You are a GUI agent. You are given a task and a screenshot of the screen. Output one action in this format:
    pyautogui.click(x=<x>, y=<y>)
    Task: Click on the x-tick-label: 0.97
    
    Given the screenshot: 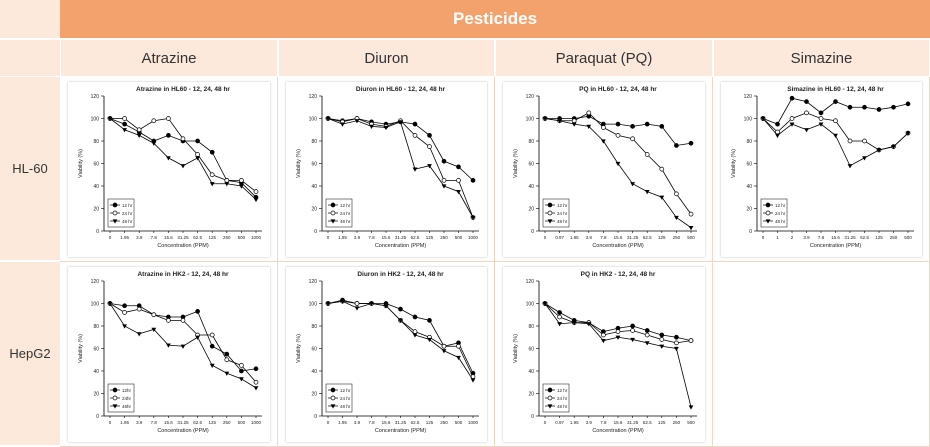 What is the action you would take?
    pyautogui.click(x=559, y=422)
    